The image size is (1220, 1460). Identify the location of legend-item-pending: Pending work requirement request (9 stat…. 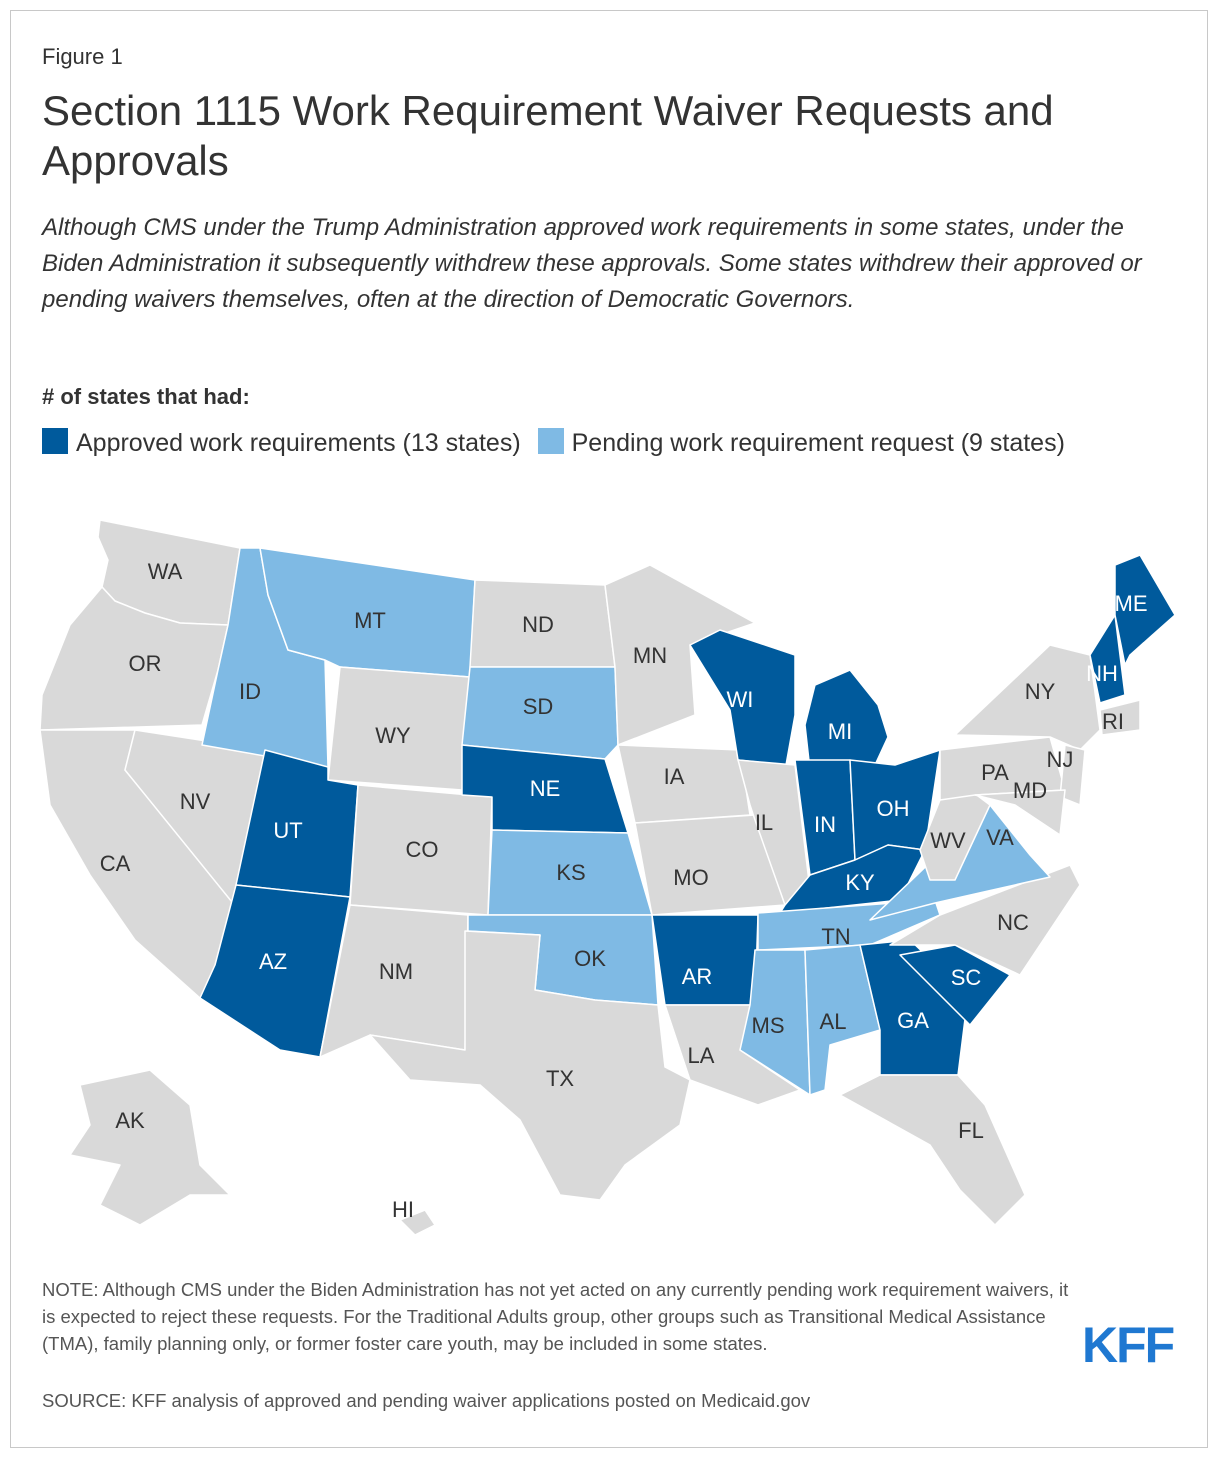
(801, 442).